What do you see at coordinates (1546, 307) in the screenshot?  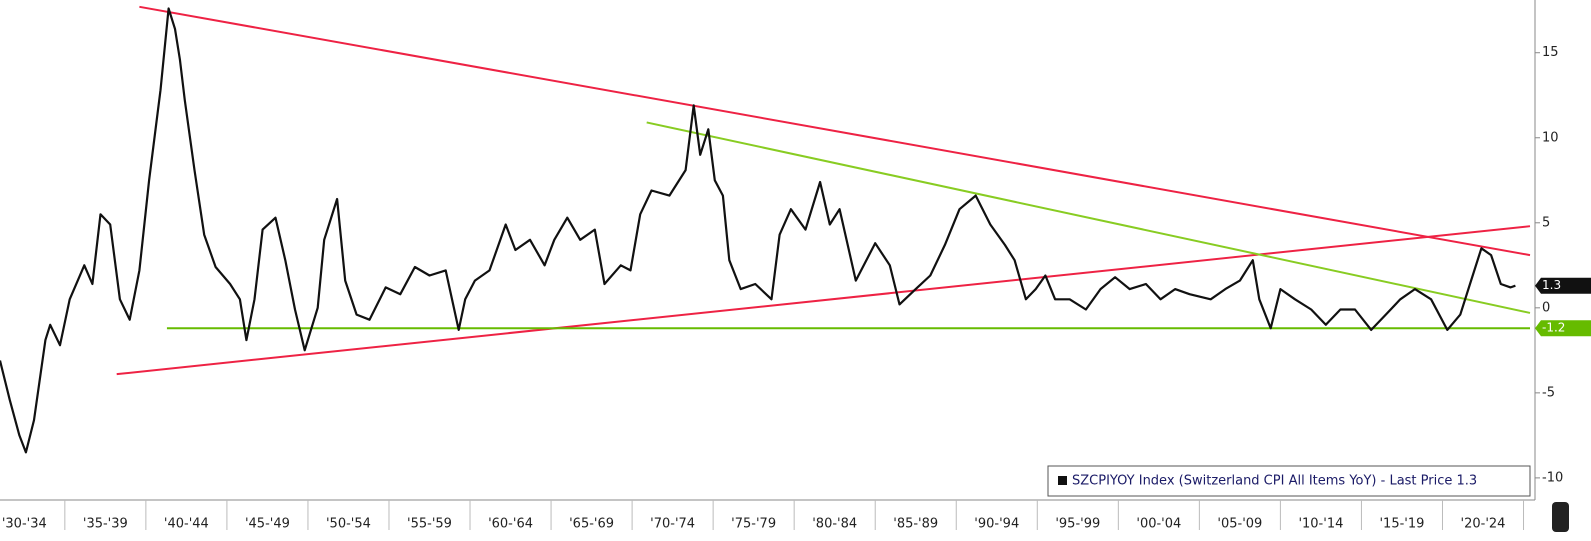 I see `y-tick-label: 0` at bounding box center [1546, 307].